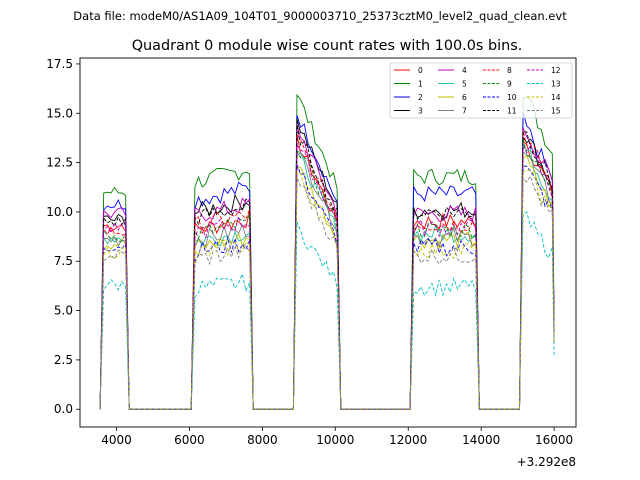 The height and width of the screenshot is (480, 640). I want to click on legend-label: 9, so click(509, 84).